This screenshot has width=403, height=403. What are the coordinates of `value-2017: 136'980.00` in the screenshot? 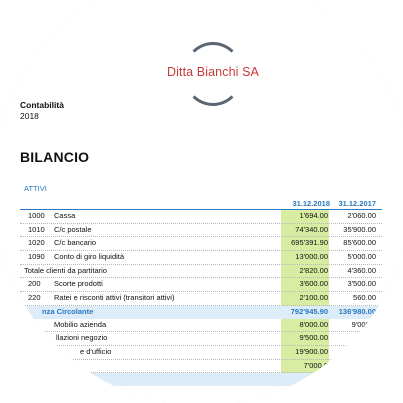 It's located at (357, 311).